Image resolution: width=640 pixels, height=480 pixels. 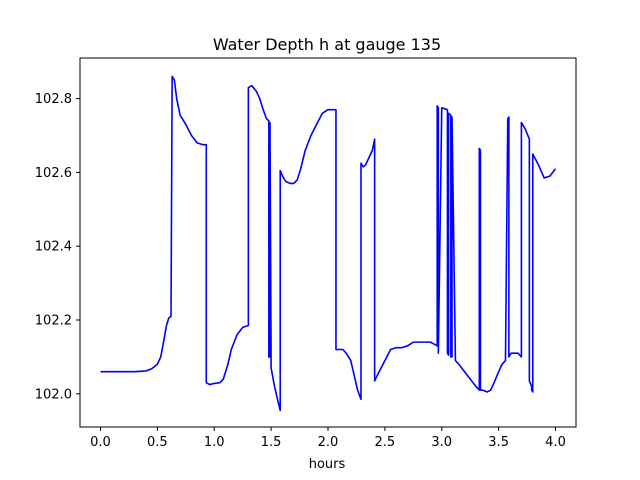 I want to click on y-tick-label: 102.2, so click(x=53, y=320).